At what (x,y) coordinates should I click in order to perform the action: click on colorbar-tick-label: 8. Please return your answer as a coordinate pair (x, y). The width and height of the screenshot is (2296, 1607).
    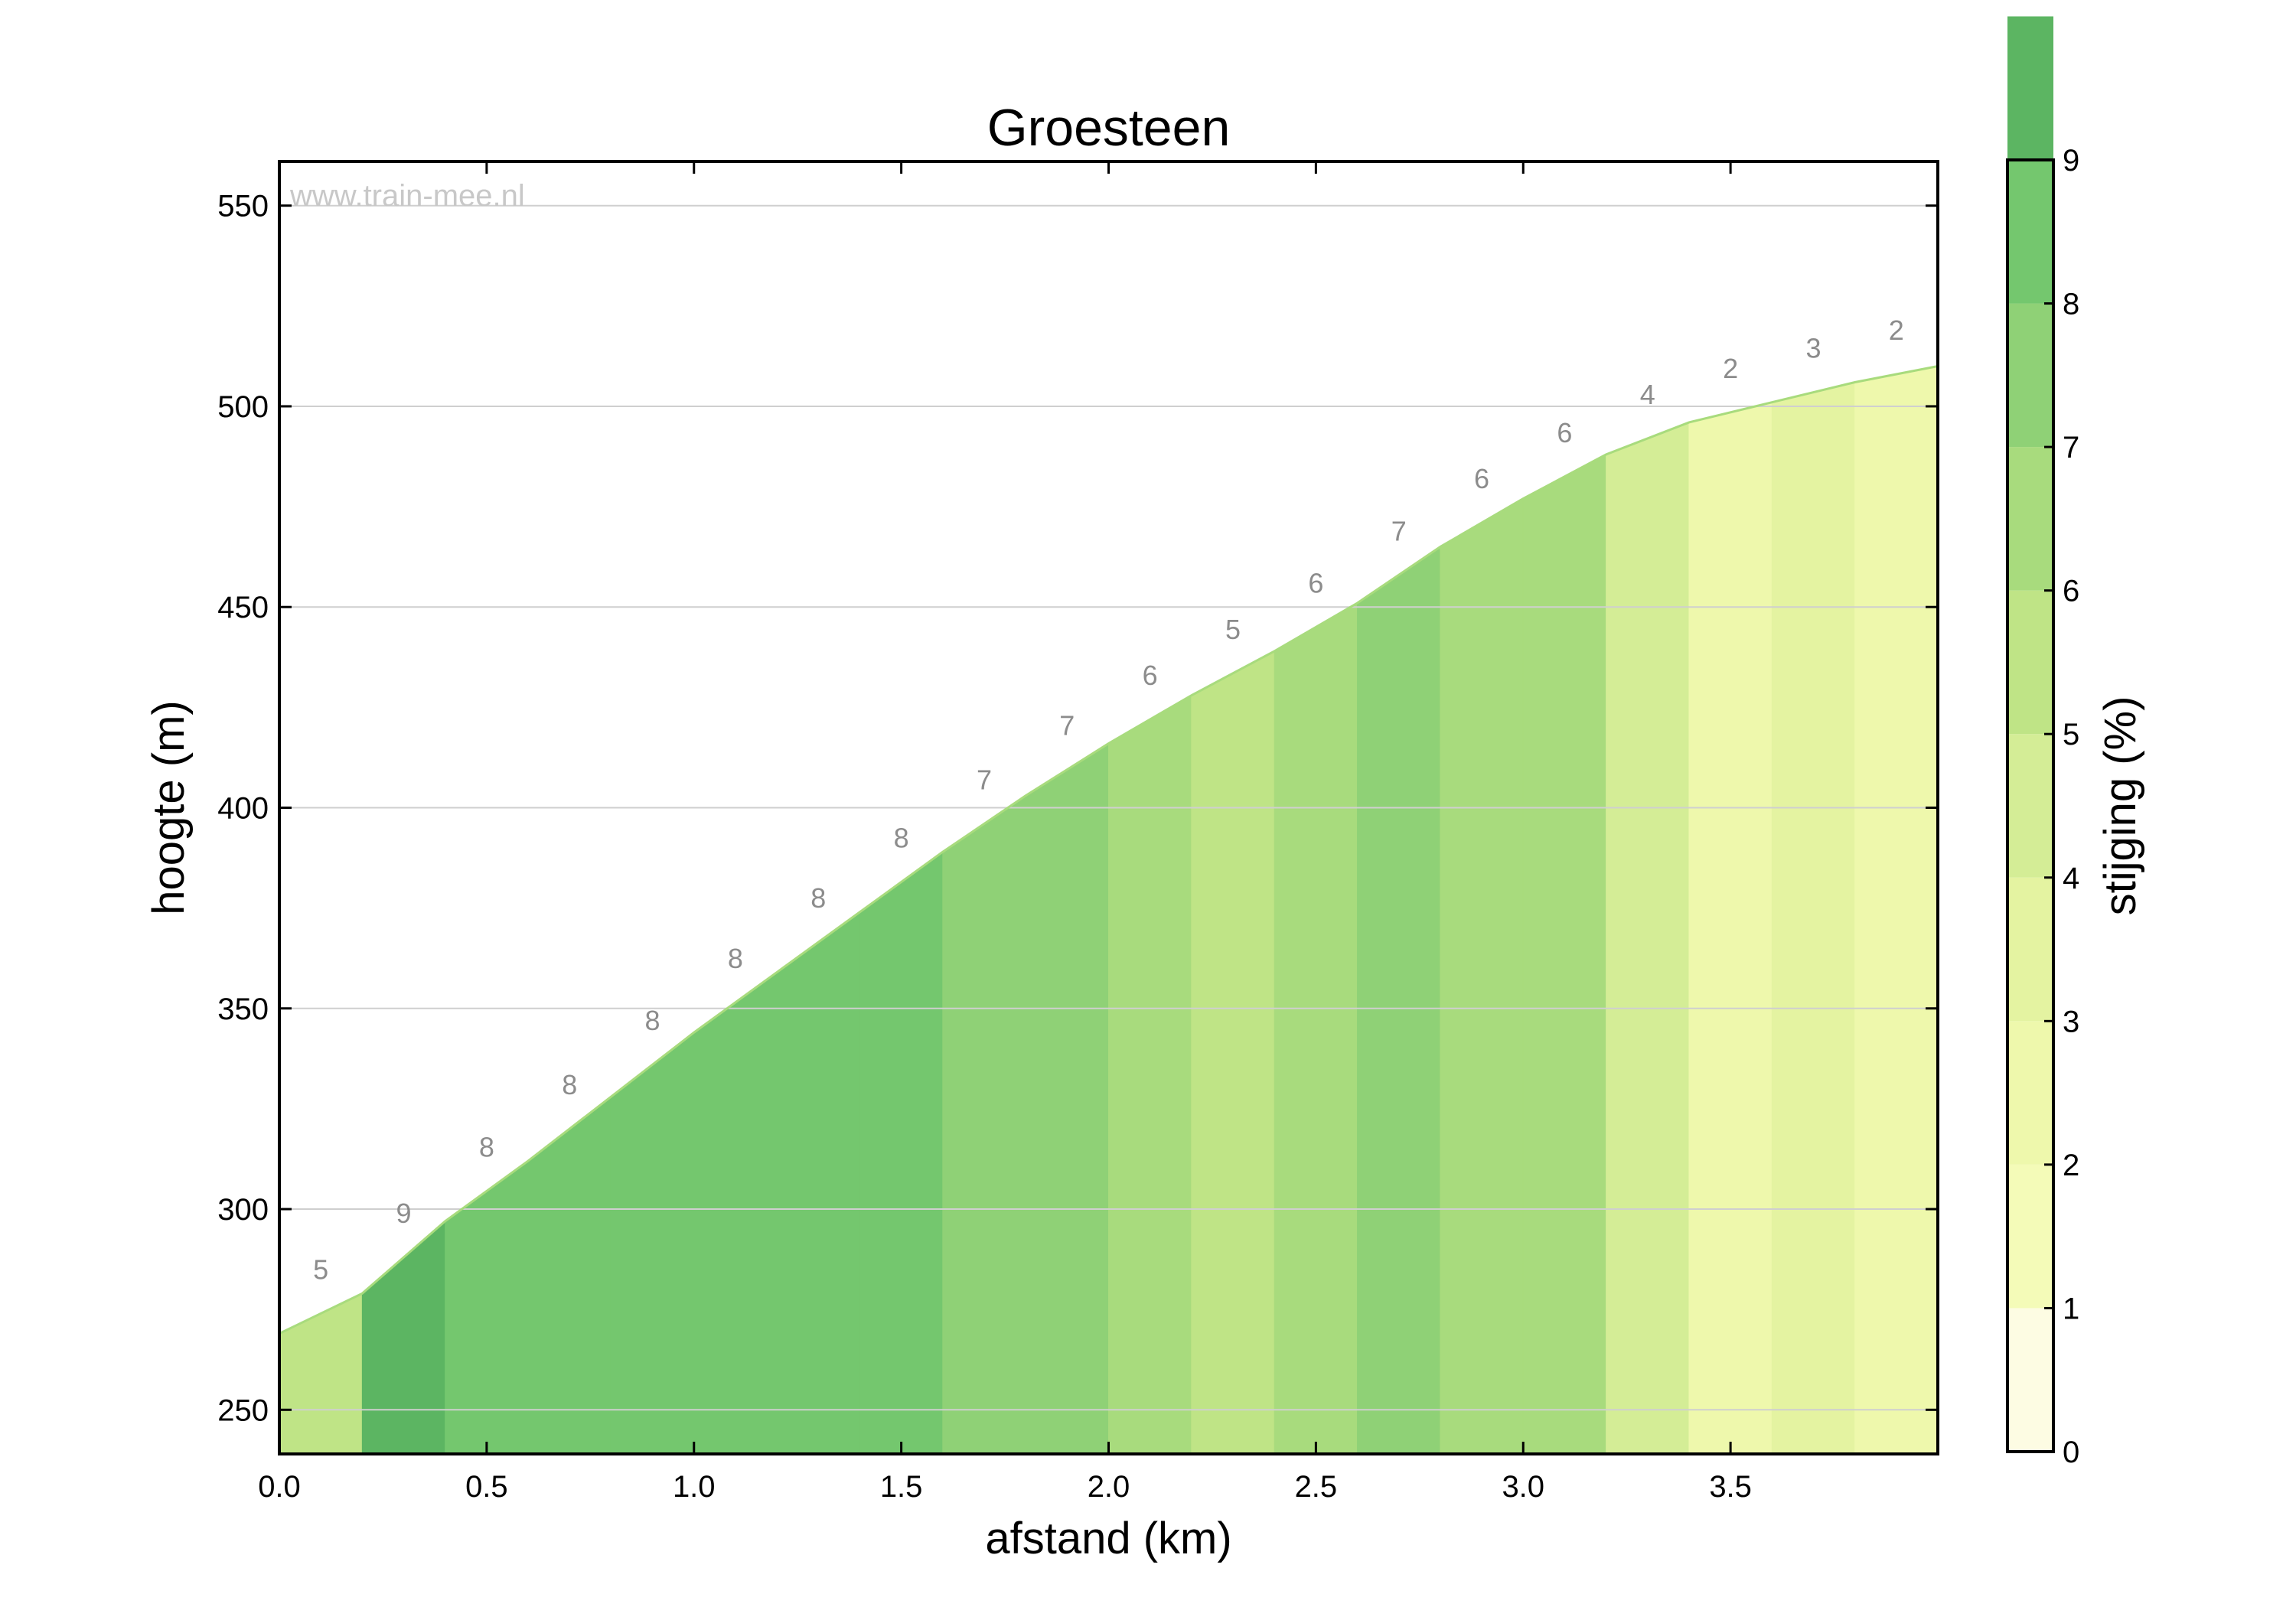
    Looking at the image, I should click on (2071, 304).